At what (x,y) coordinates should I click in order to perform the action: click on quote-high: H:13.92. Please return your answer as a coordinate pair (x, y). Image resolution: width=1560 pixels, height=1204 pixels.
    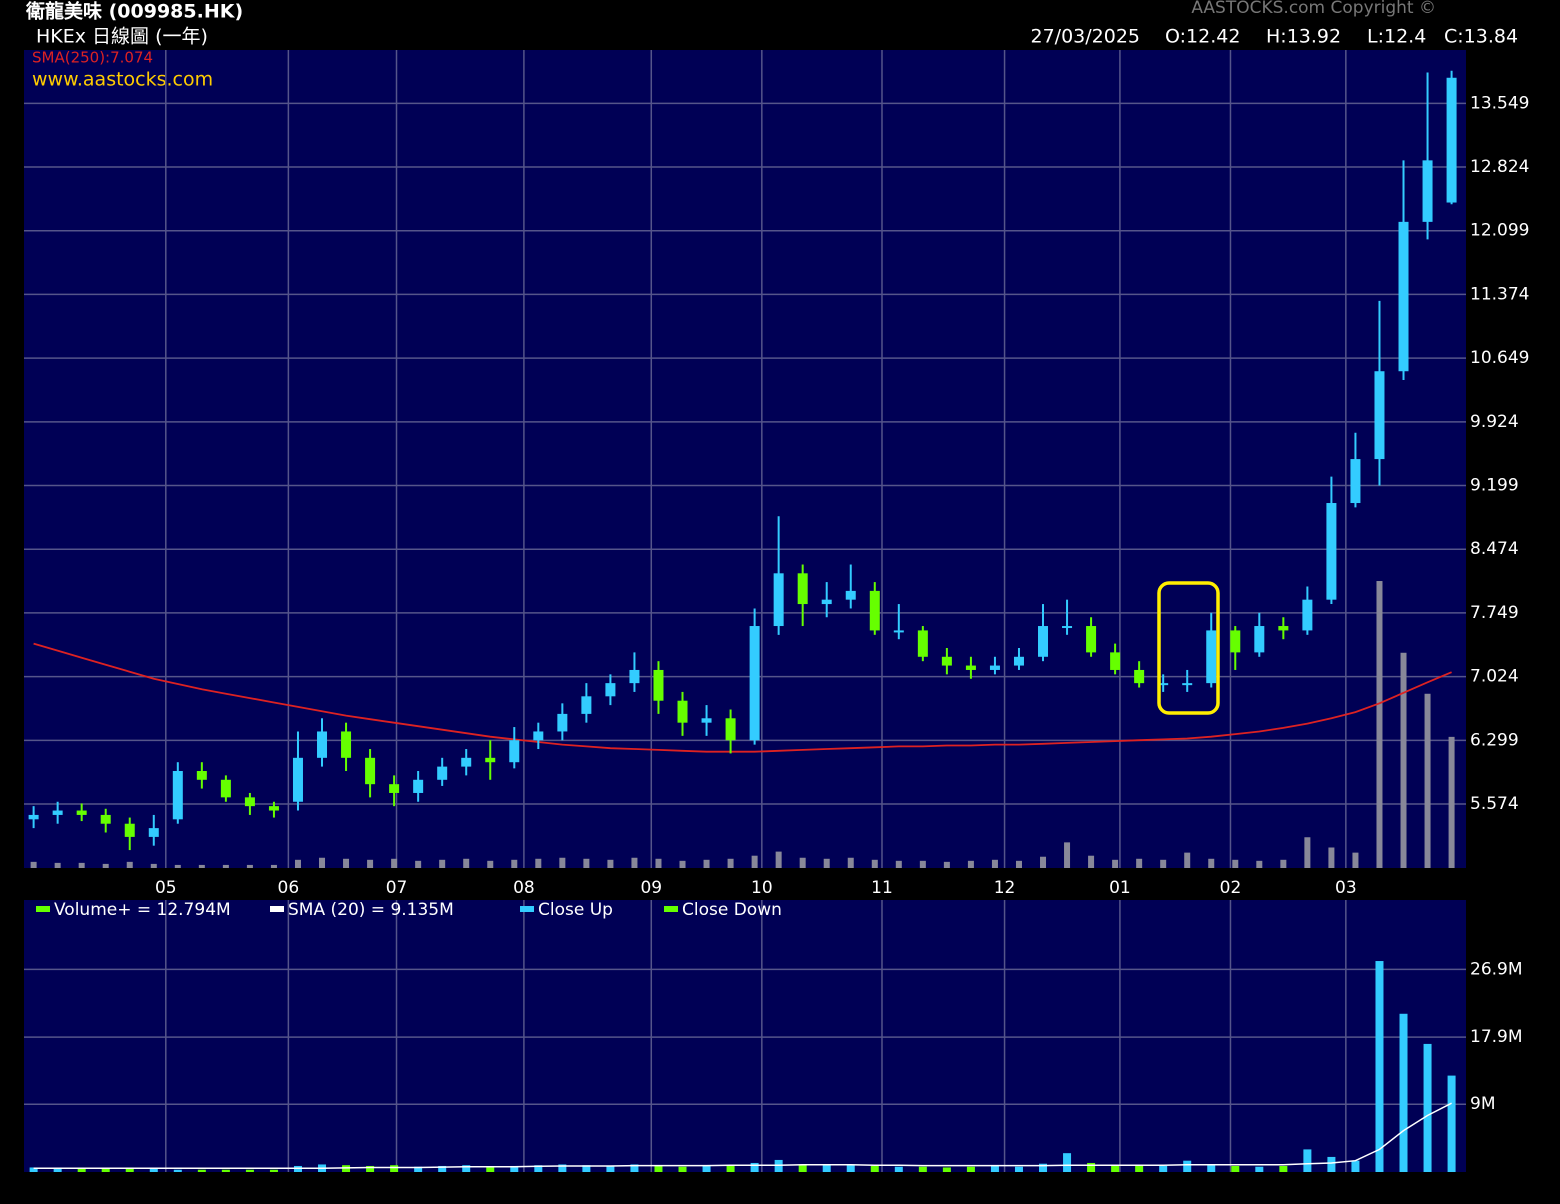
    Looking at the image, I should click on (1303, 37).